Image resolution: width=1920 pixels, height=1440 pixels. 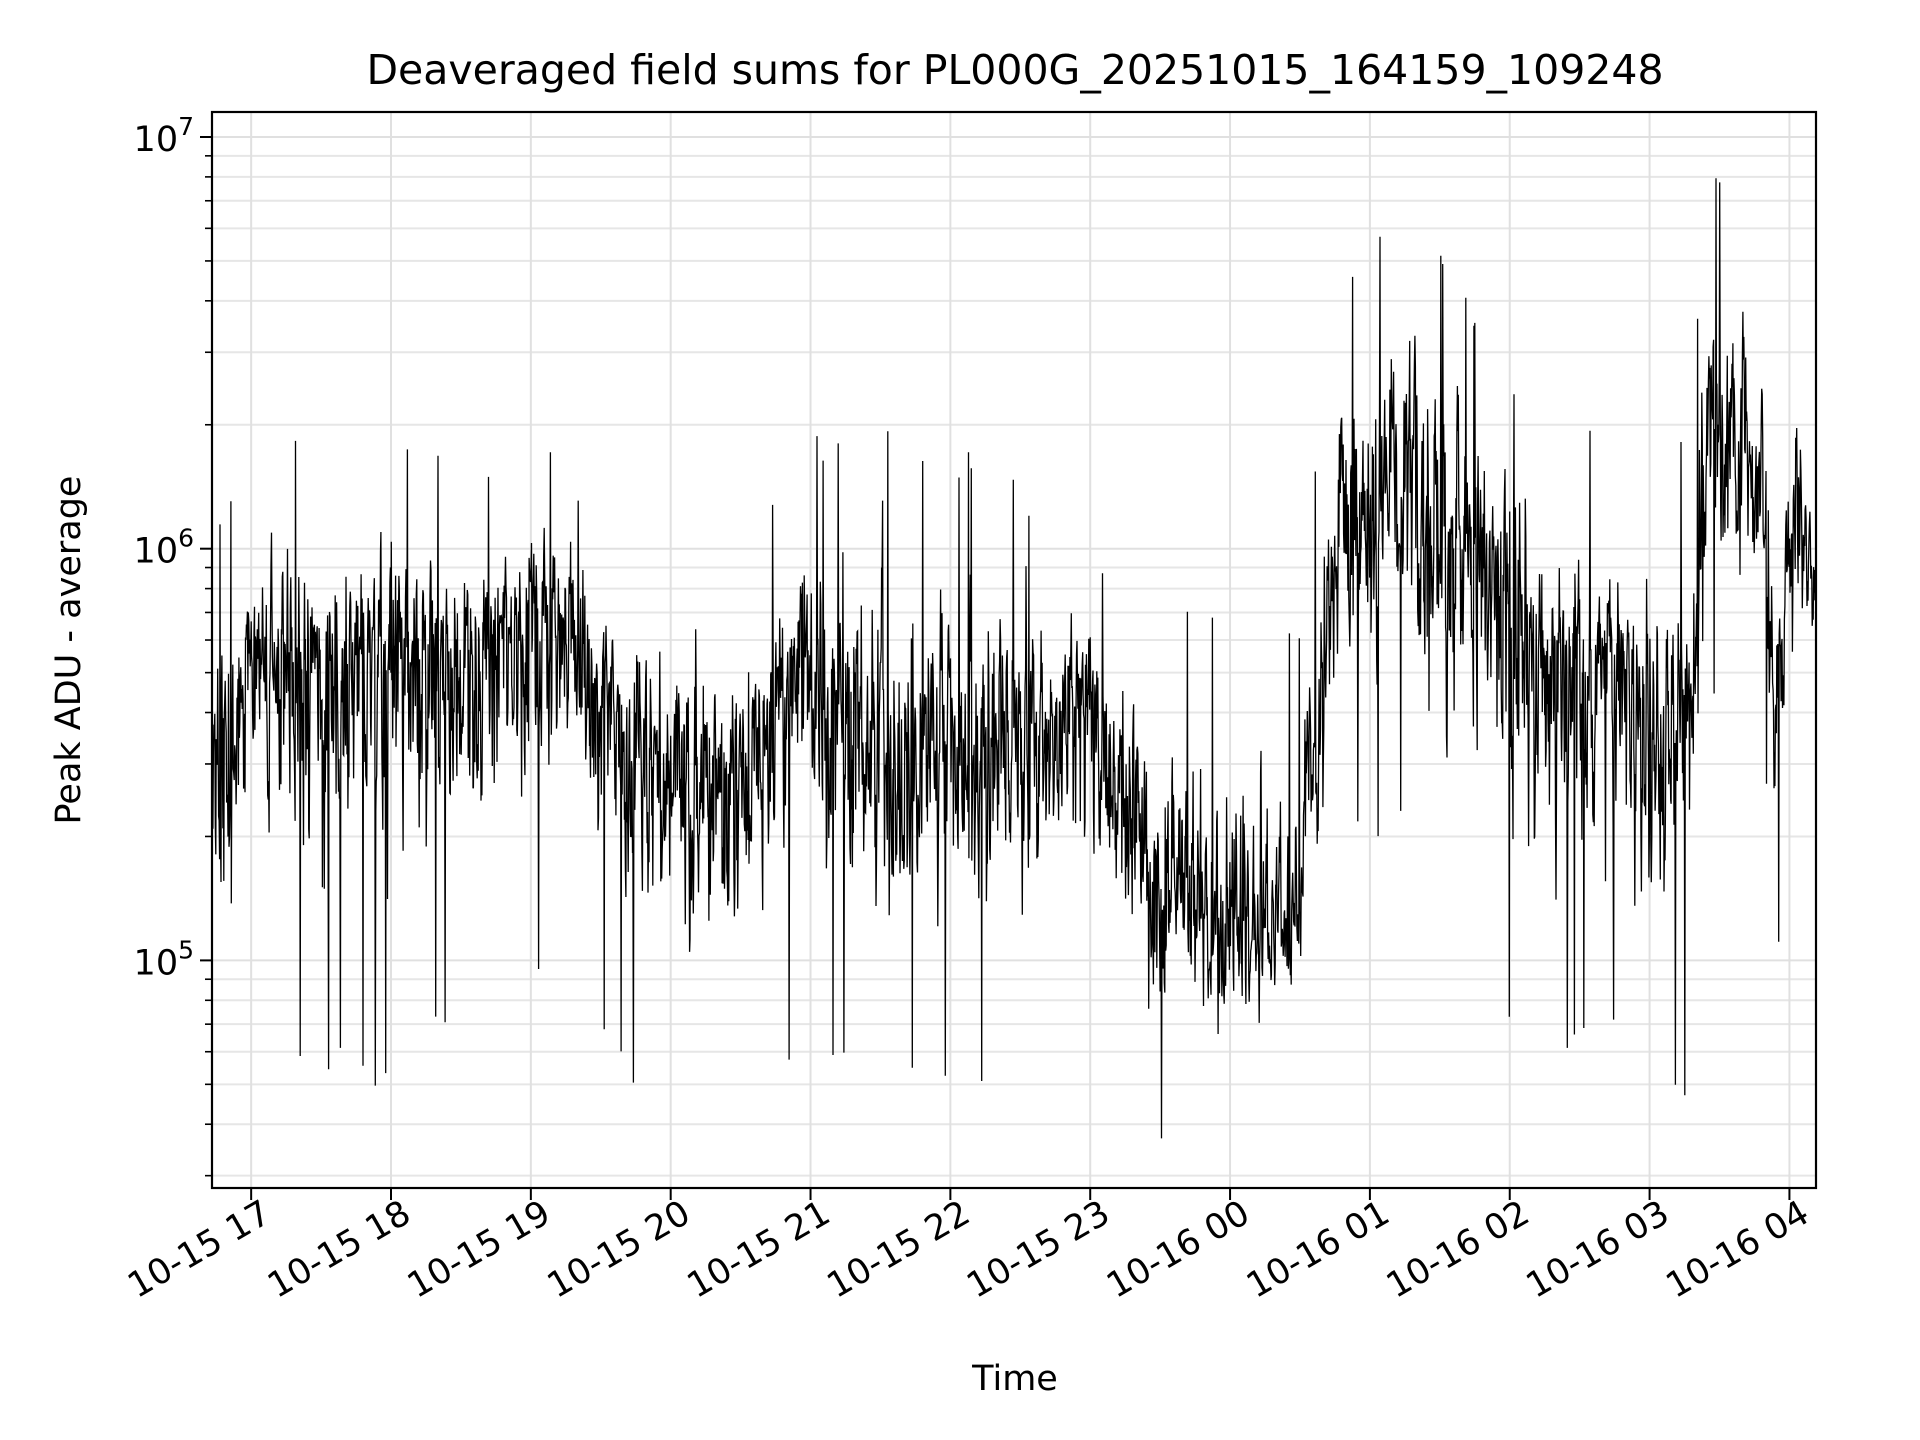 I want to click on y-tick-label: 10⁶, so click(x=164, y=548).